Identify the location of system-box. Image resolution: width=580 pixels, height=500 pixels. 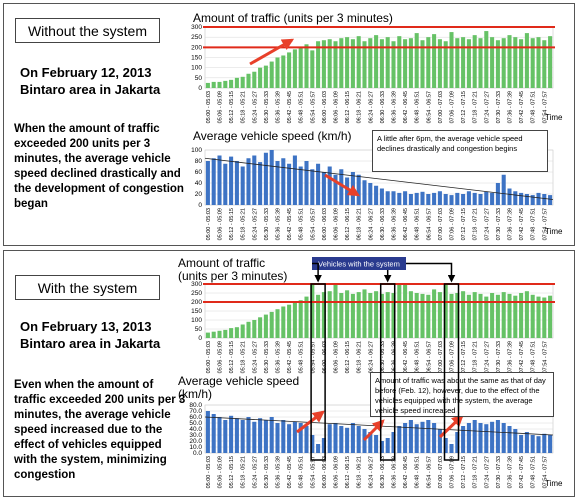
(318, 372).